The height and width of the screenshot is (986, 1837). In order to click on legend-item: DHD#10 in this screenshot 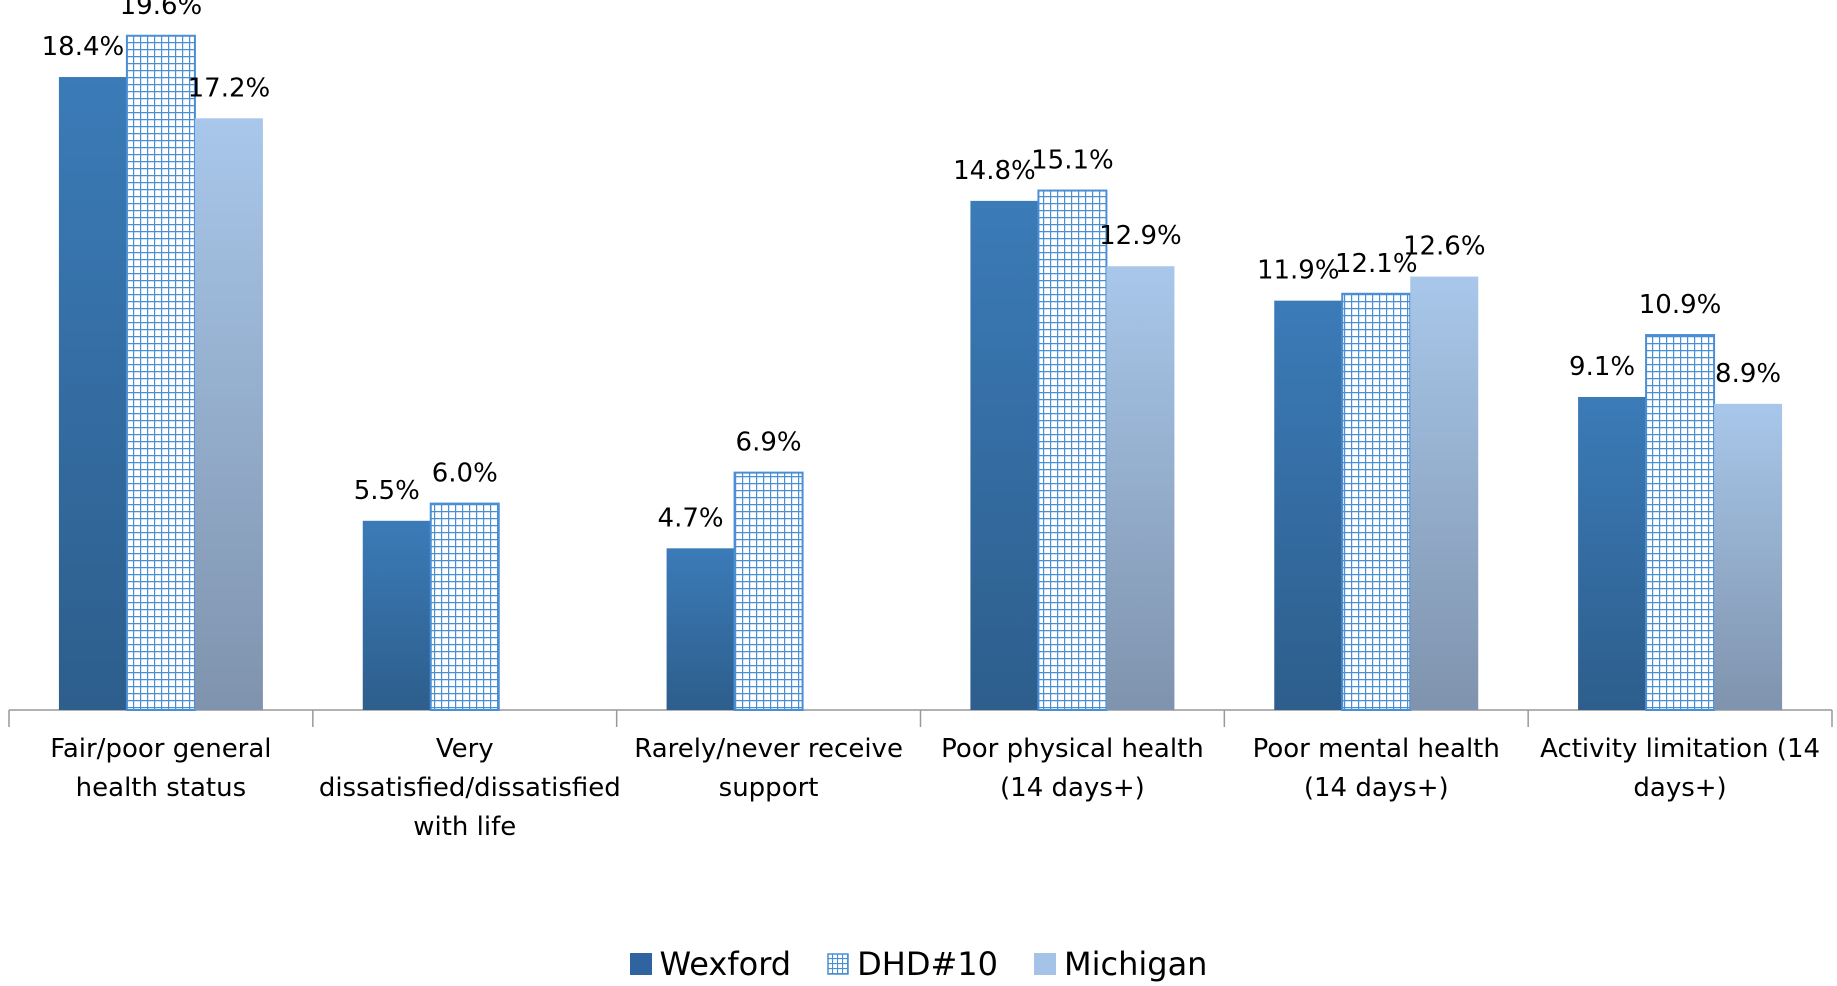, I will do `click(912, 964)`.